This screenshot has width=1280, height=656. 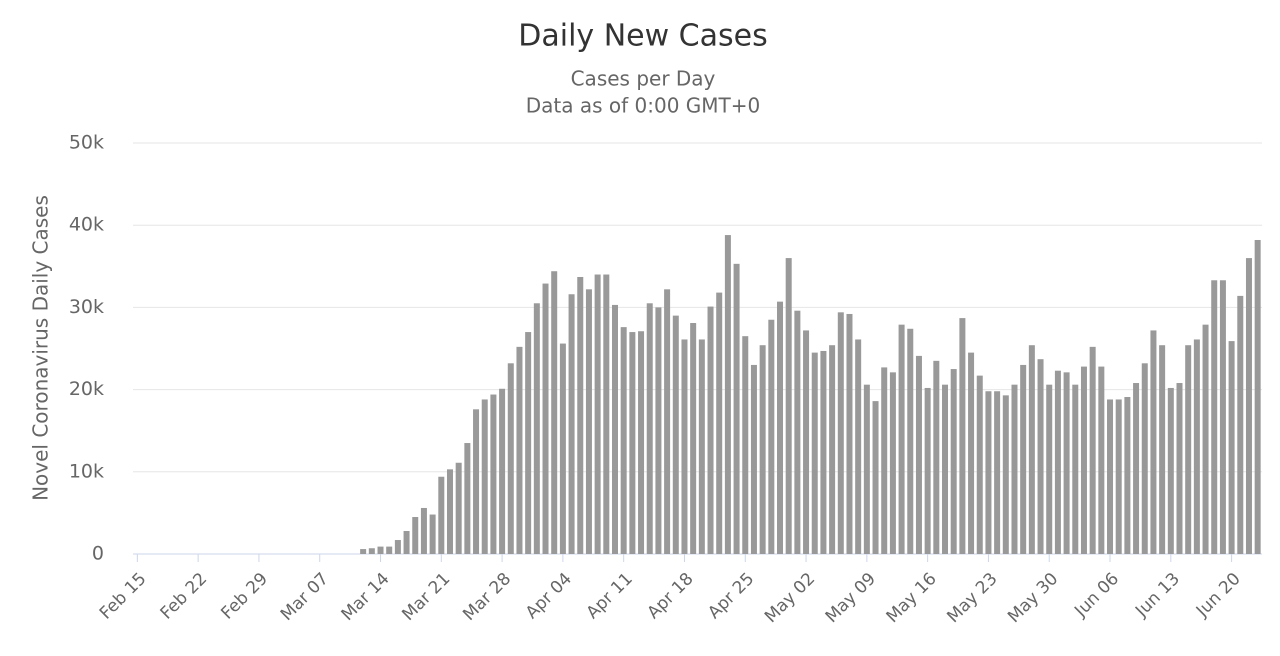 I want to click on x-tick-label: May 09, so click(x=851, y=598).